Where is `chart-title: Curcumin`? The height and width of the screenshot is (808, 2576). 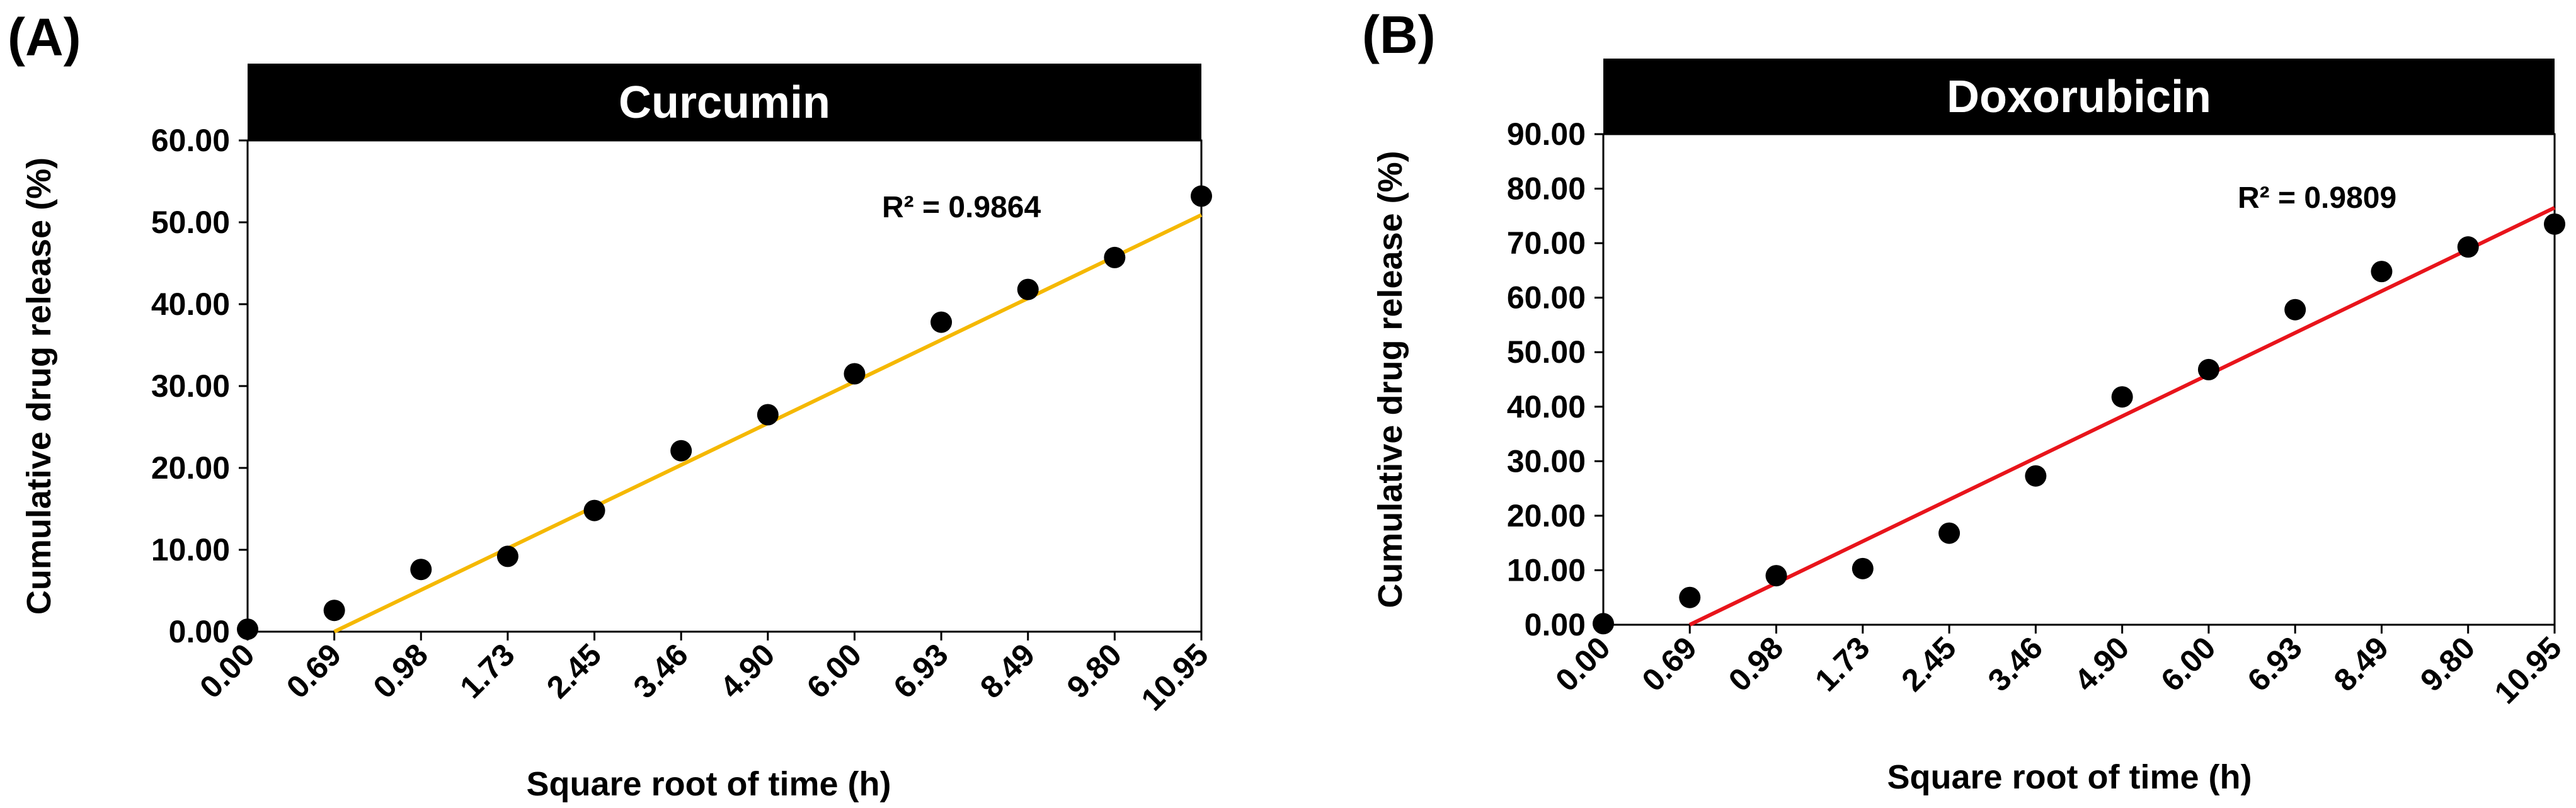
chart-title: Curcumin is located at coordinates (724, 103).